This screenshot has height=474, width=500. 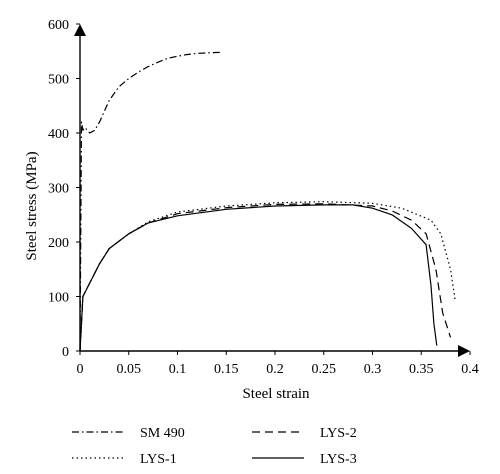 What do you see at coordinates (214, 446) in the screenshot?
I see `legend: SM 490 LYS-2 LYS-1 LYS-3` at bounding box center [214, 446].